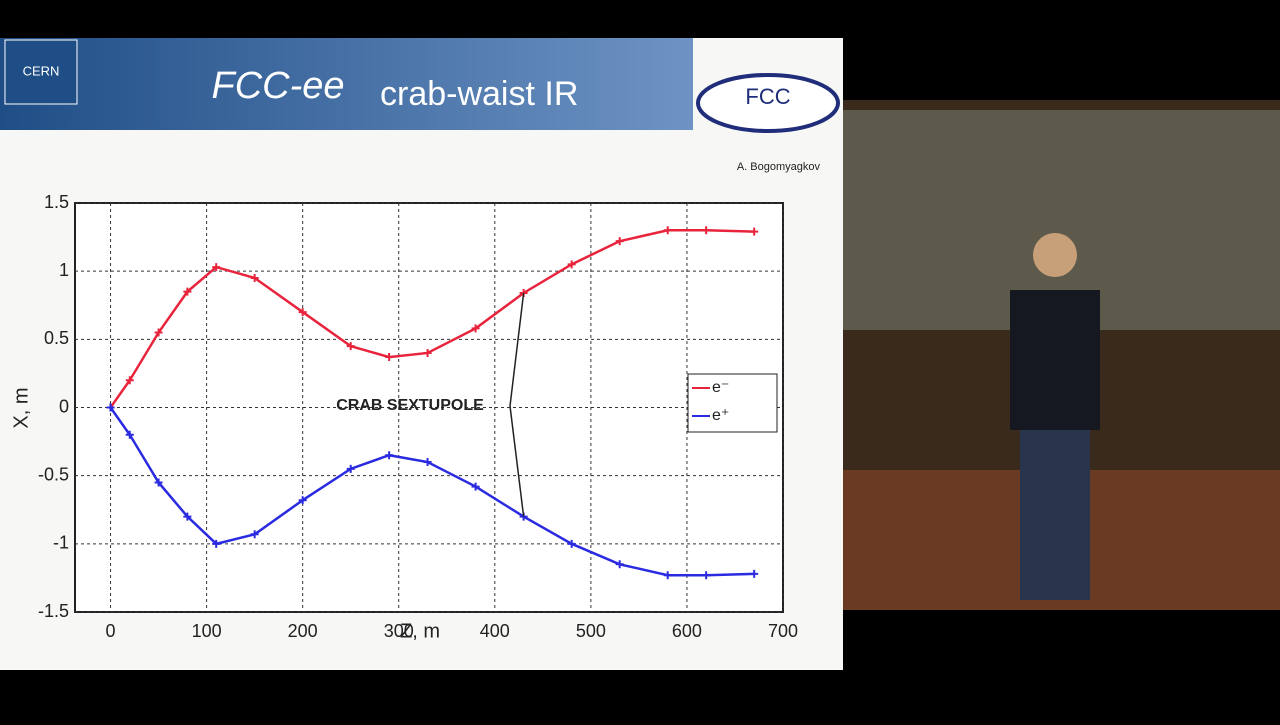 The width and height of the screenshot is (1280, 725). Describe the element at coordinates (53, 611) in the screenshot. I see `y-tick-label: -1.5` at that location.